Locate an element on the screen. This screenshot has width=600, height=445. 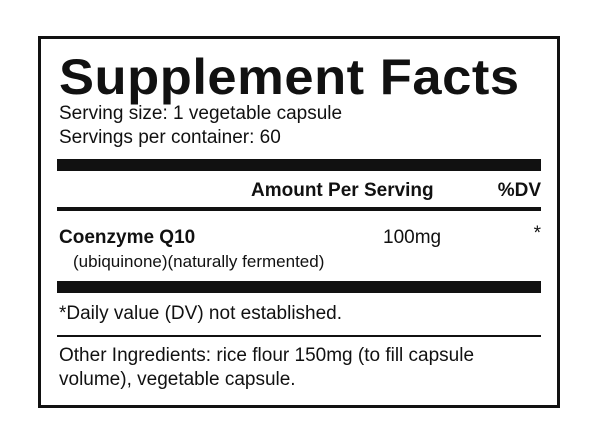
divider is located at coordinates (299, 209).